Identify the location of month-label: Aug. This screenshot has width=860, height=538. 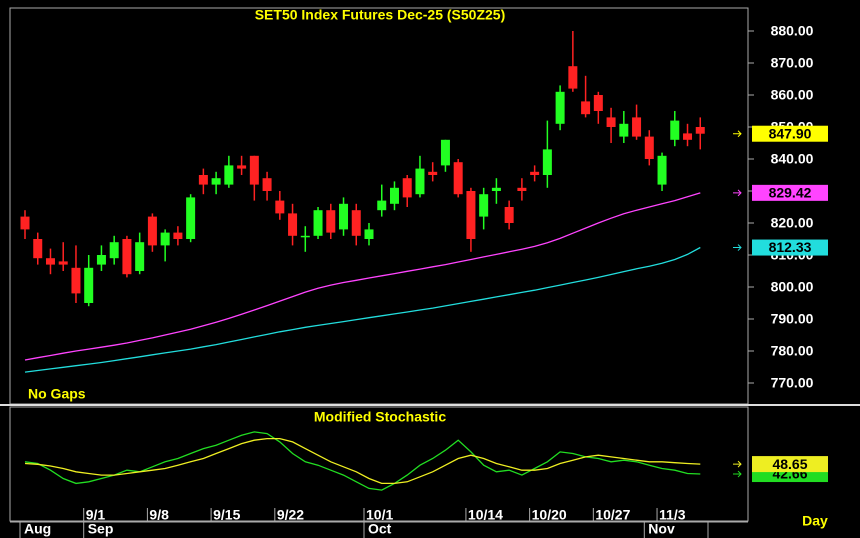
(37, 529).